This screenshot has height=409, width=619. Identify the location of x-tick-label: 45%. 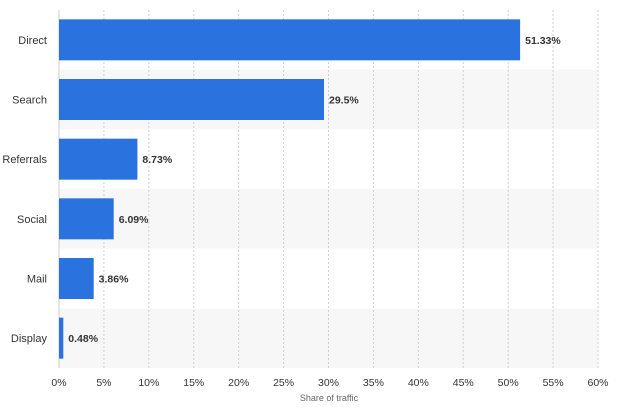
(463, 383).